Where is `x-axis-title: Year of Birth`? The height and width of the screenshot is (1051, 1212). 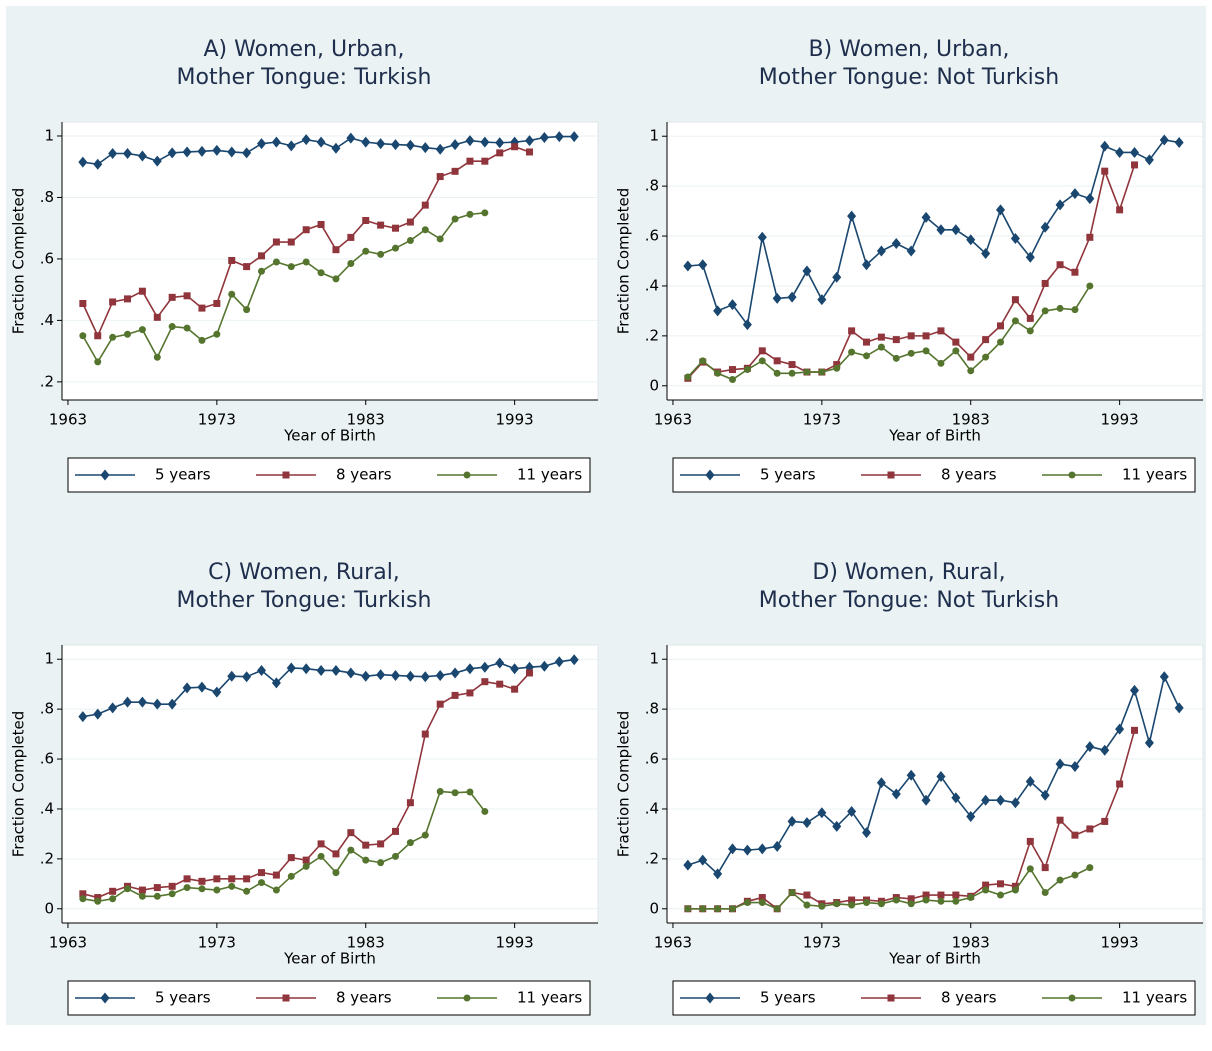 x-axis-title: Year of Birth is located at coordinates (329, 959).